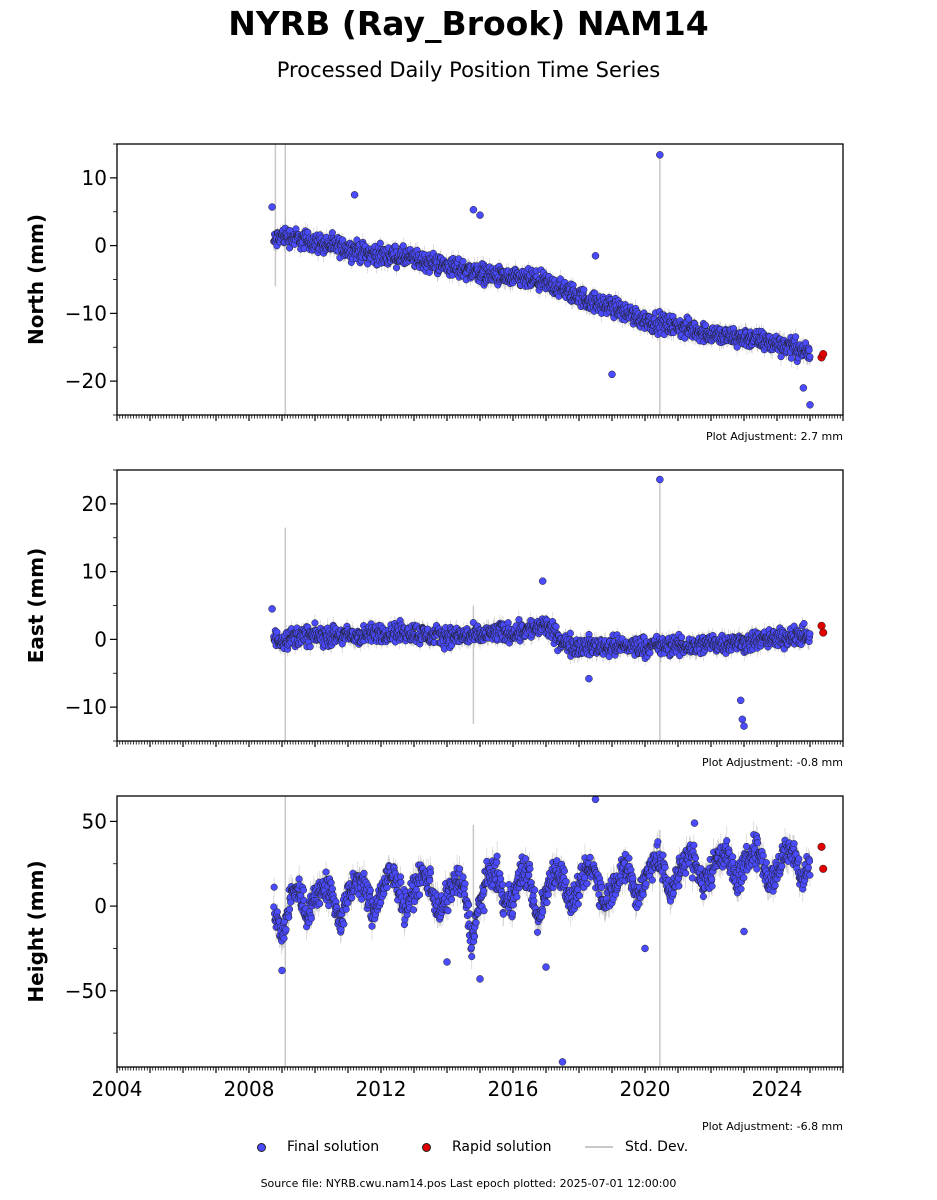 The height and width of the screenshot is (1200, 937). What do you see at coordinates (468, 23) in the screenshot?
I see `chart-title: NYRB (Ray_Brook) NAM14` at bounding box center [468, 23].